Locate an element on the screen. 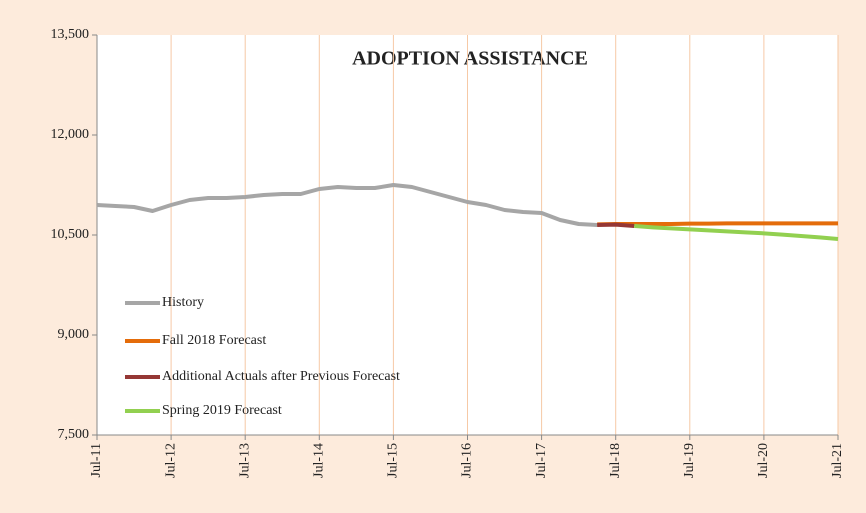 The image size is (866, 513). x-tick-label: Jul-19 is located at coordinates (689, 460).